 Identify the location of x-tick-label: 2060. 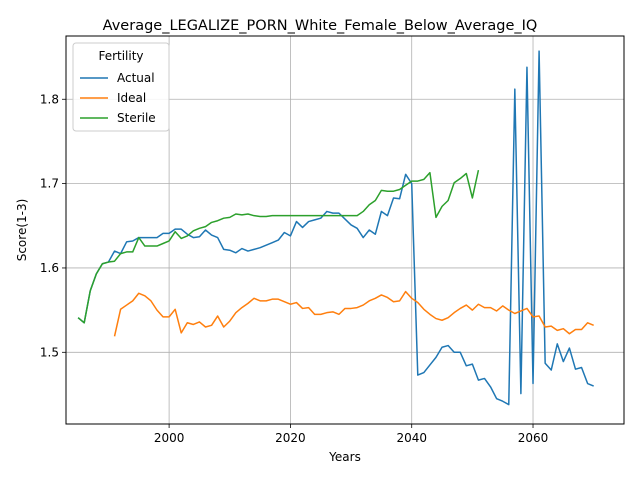
(533, 438).